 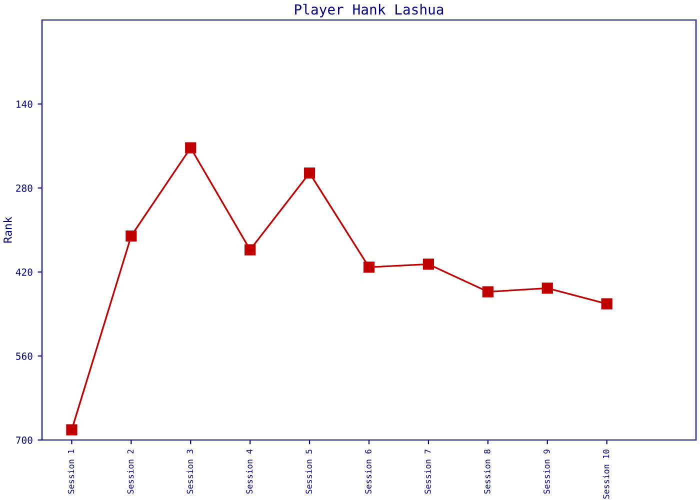 What do you see at coordinates (546, 472) in the screenshot?
I see `x-tick-label: Session 9` at bounding box center [546, 472].